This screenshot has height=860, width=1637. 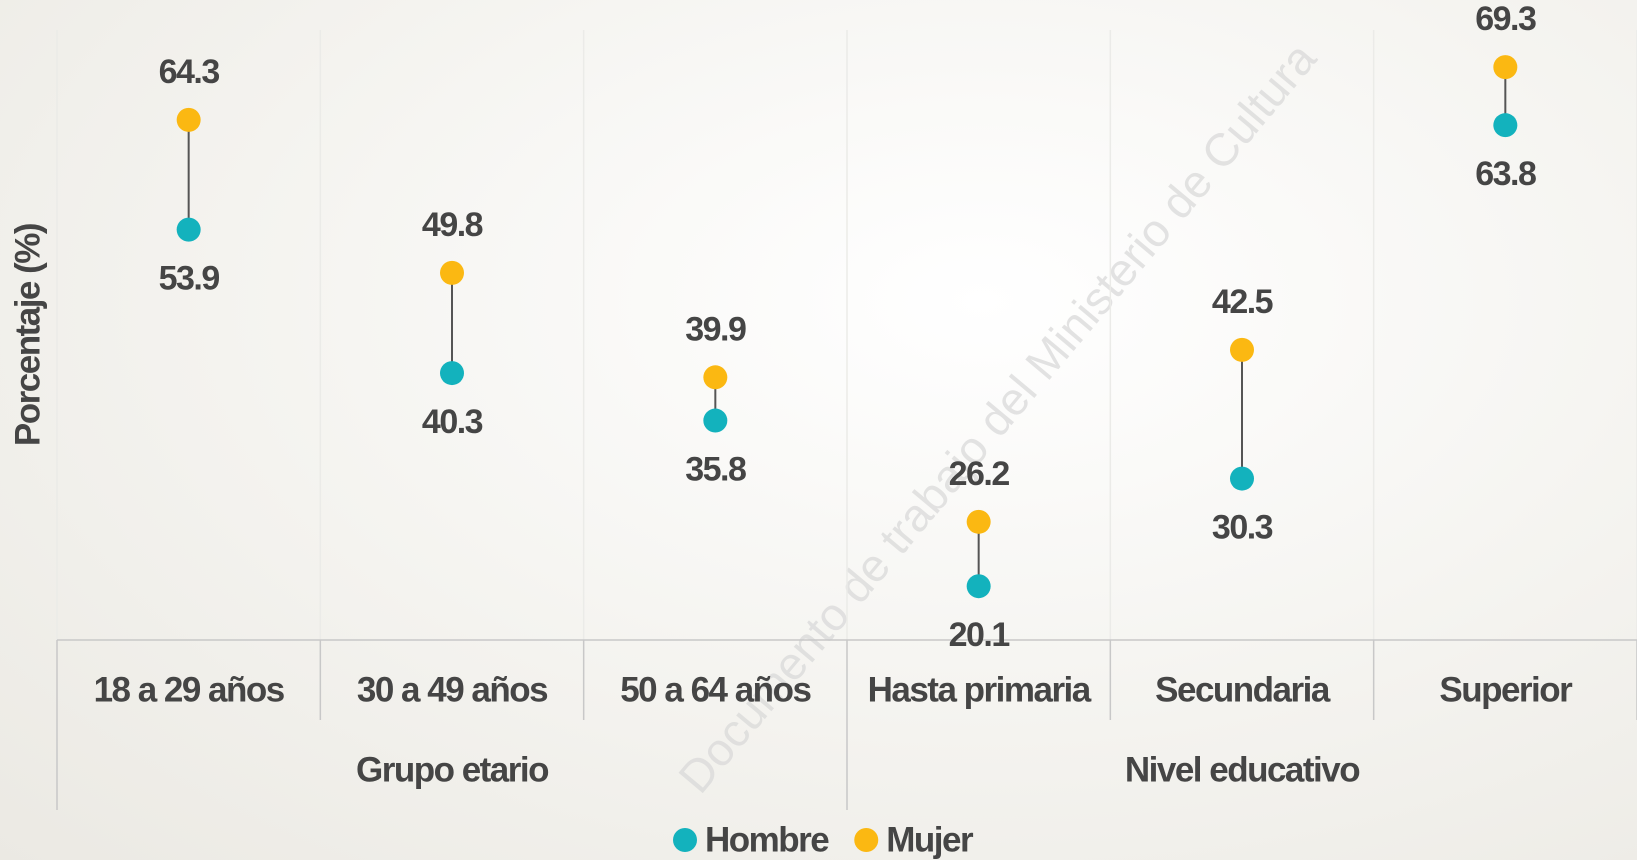 What do you see at coordinates (27, 335) in the screenshot?
I see `y-axis-label: Porcentaje (%)` at bounding box center [27, 335].